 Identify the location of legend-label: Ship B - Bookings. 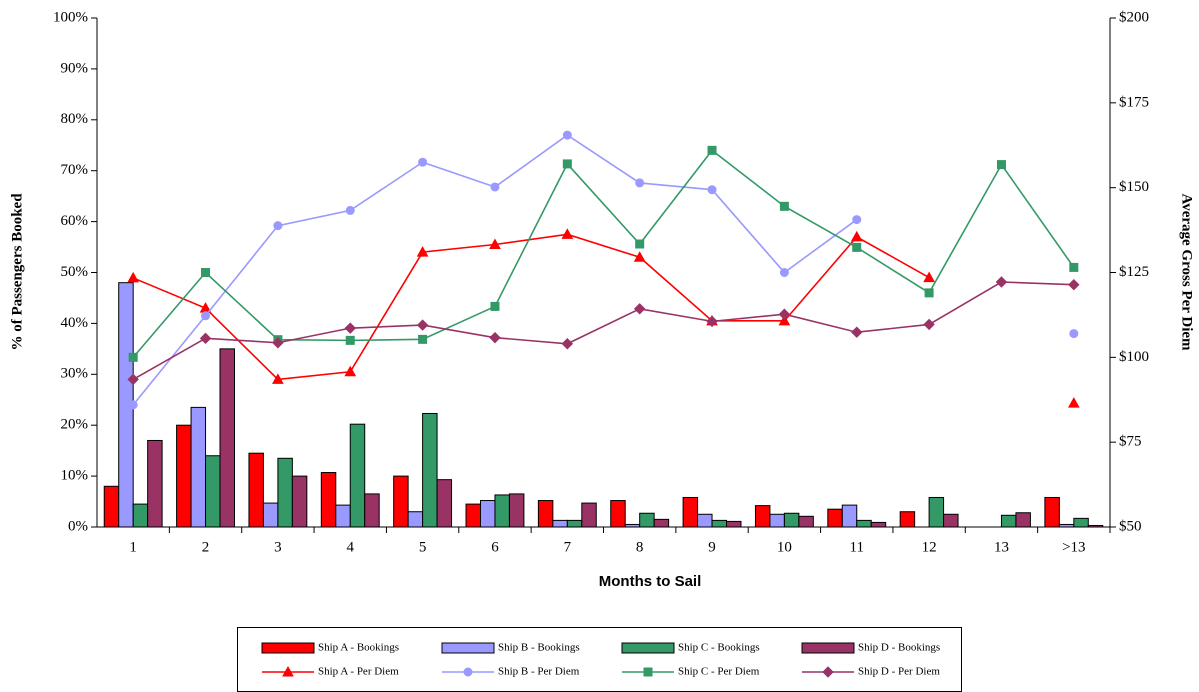
(539, 648).